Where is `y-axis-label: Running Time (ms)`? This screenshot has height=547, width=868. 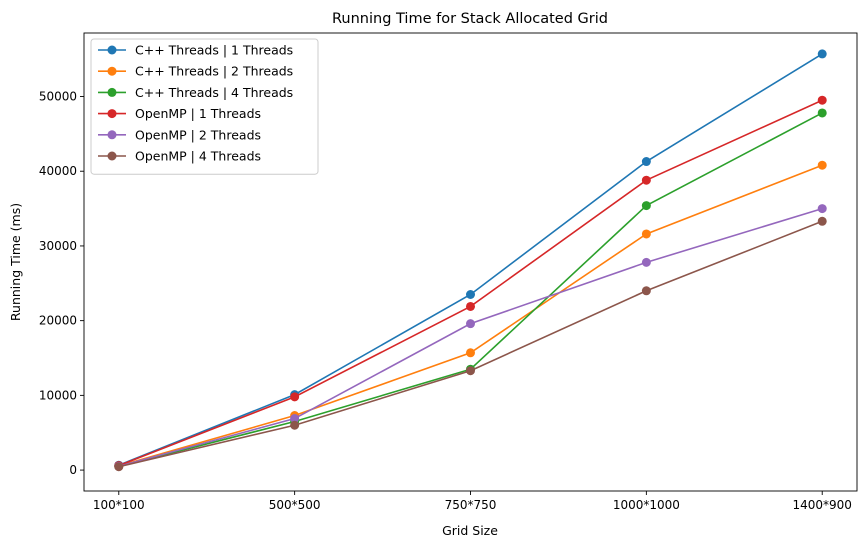 y-axis-label: Running Time (ms) is located at coordinates (15, 262).